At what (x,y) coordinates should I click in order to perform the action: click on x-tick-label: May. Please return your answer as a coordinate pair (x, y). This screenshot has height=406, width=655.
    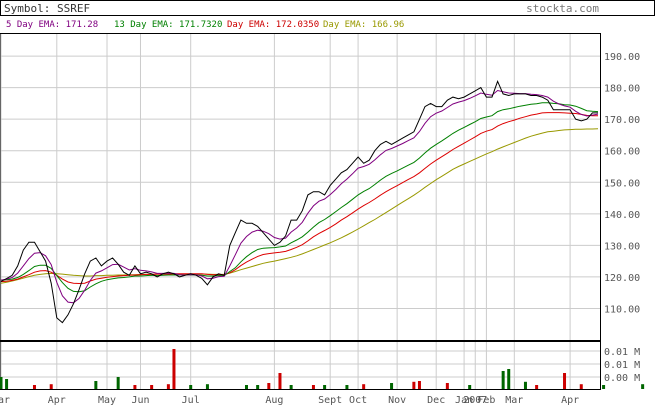
    Looking at the image, I should click on (107, 400).